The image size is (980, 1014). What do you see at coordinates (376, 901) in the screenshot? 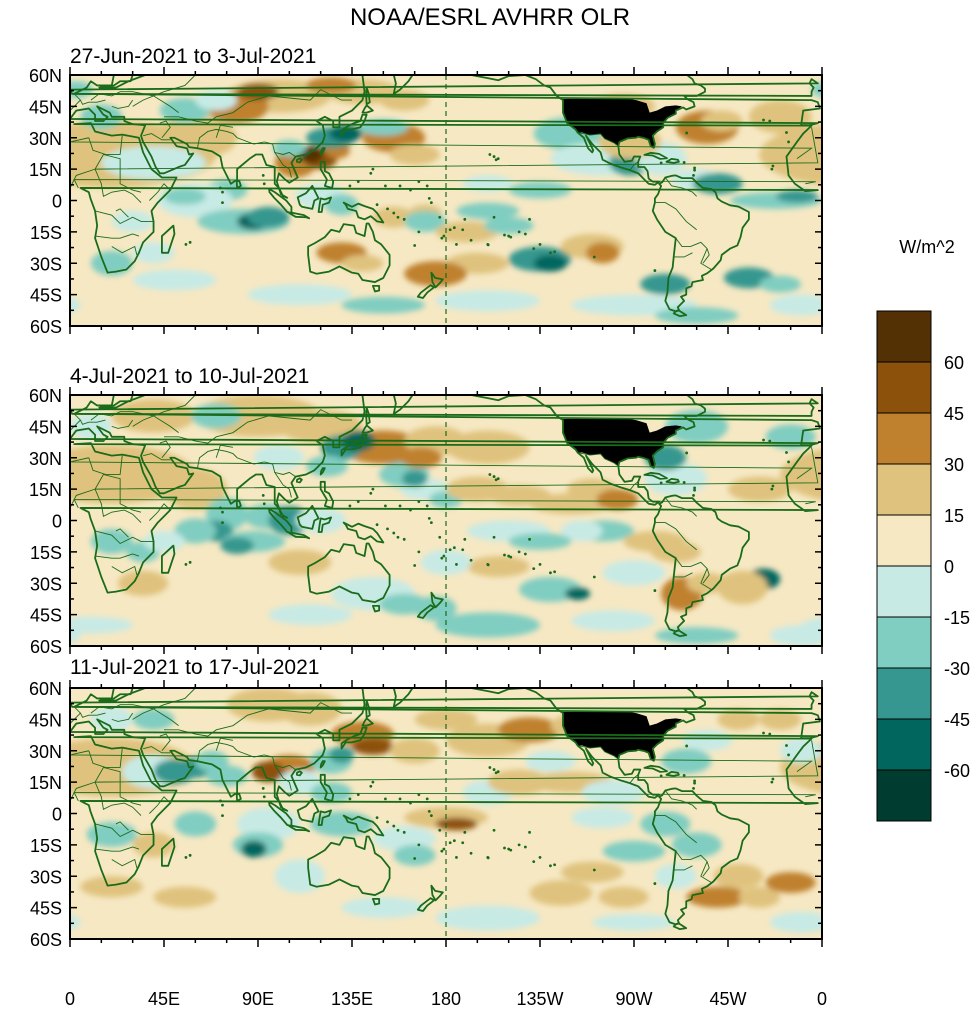
I see `coastline-tasmania` at bounding box center [376, 901].